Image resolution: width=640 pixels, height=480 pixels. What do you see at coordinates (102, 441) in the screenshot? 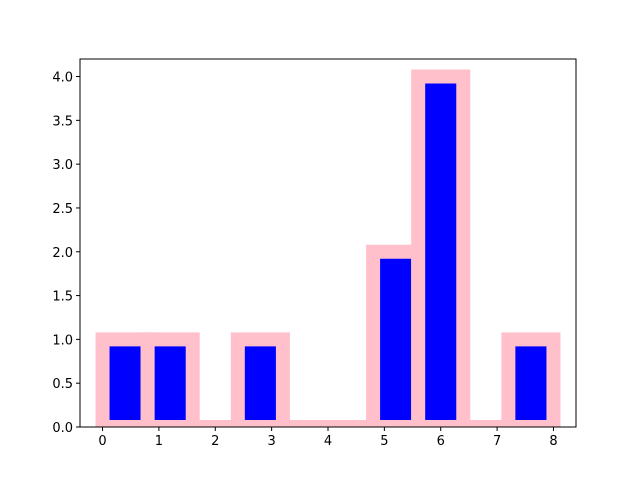
I see `x-tick-label: 0` at bounding box center [102, 441].